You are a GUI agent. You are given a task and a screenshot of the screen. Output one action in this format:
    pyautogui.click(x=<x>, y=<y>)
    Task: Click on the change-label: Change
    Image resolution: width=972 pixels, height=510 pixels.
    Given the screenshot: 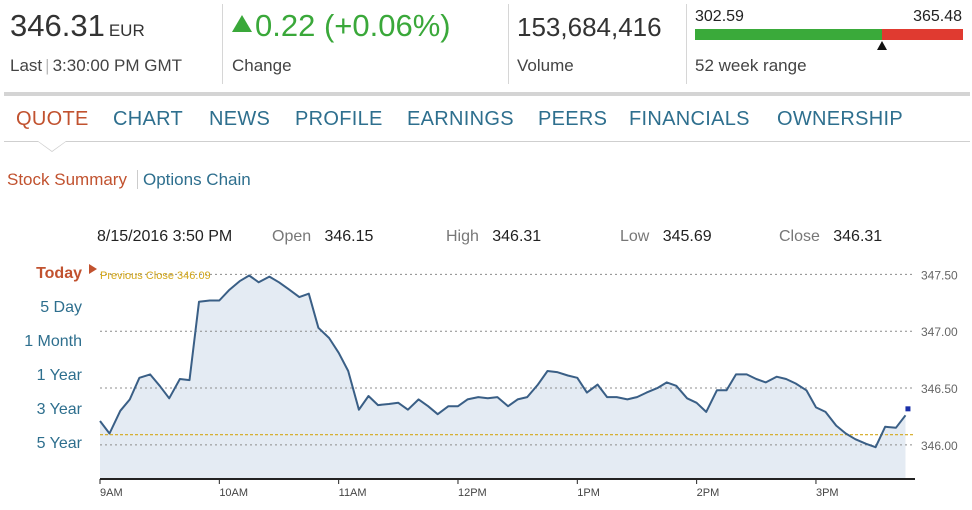 What is the action you would take?
    pyautogui.click(x=262, y=65)
    